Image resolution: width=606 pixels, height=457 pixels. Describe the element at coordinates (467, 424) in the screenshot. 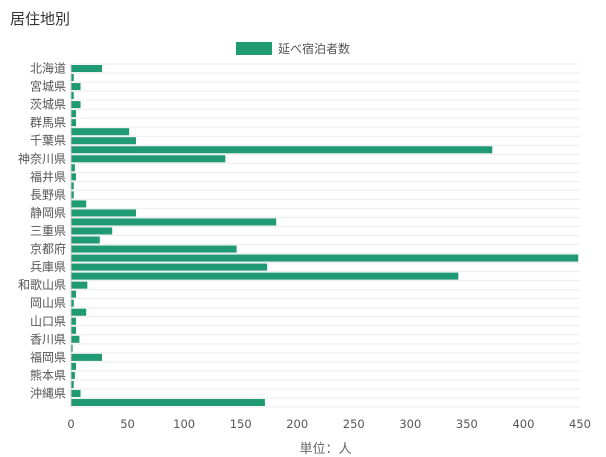

I see `x-tick-label: 350` at that location.